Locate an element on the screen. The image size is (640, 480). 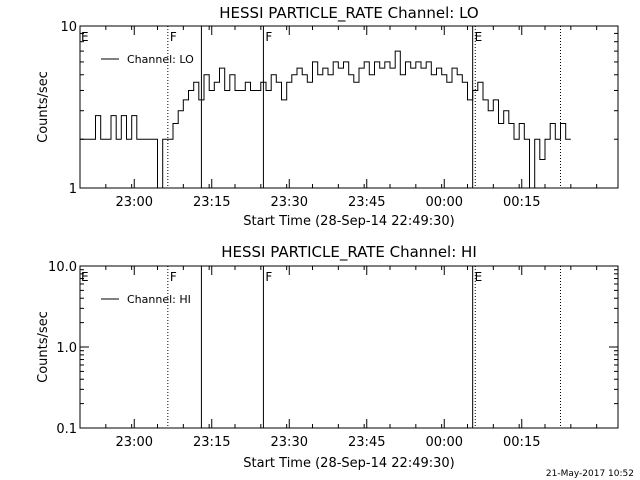
y-tick-label: 0.1 is located at coordinates (66, 429).